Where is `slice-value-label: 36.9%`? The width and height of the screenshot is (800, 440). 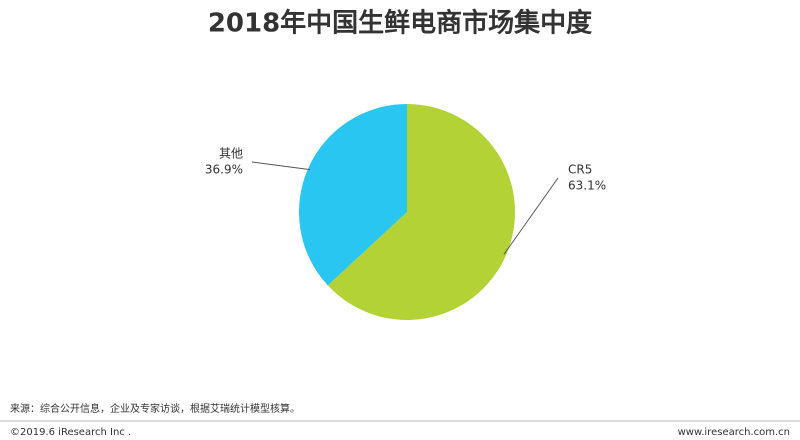
slice-value-label: 36.9% is located at coordinates (224, 170).